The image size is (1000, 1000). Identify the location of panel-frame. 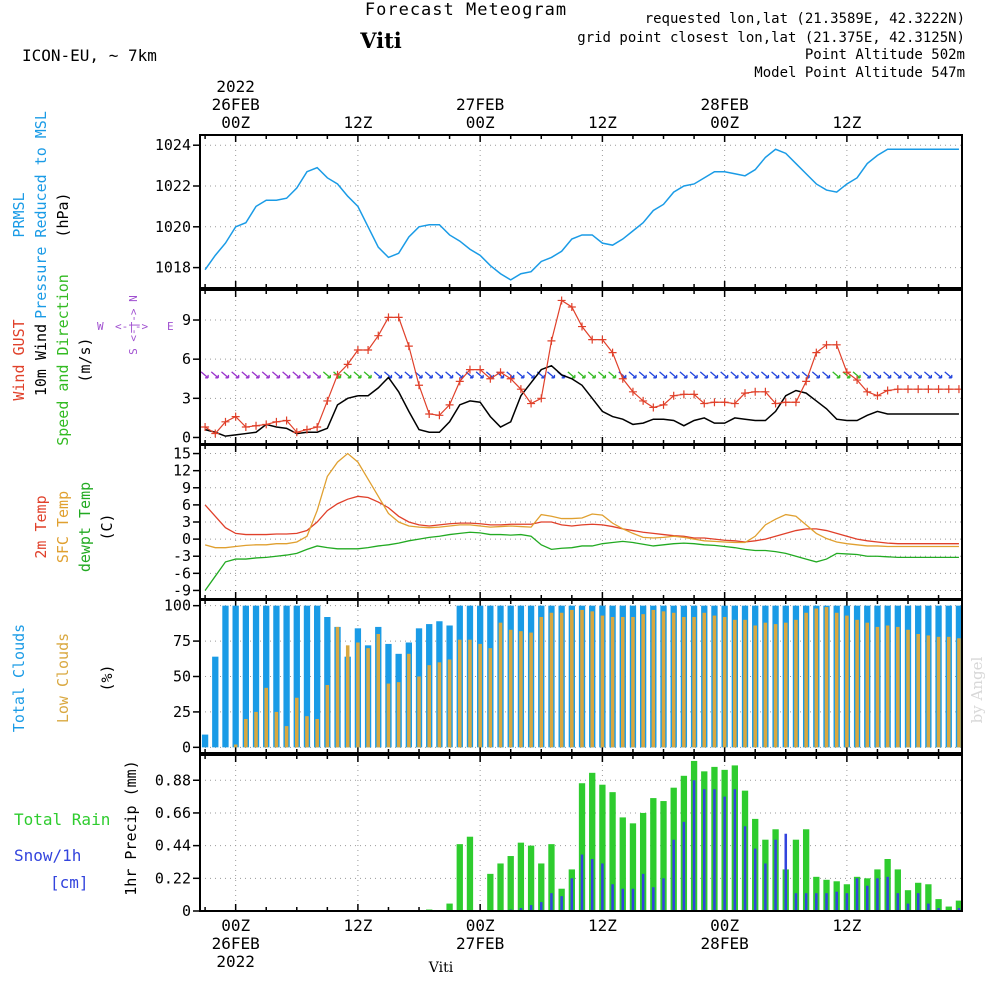
(581, 211).